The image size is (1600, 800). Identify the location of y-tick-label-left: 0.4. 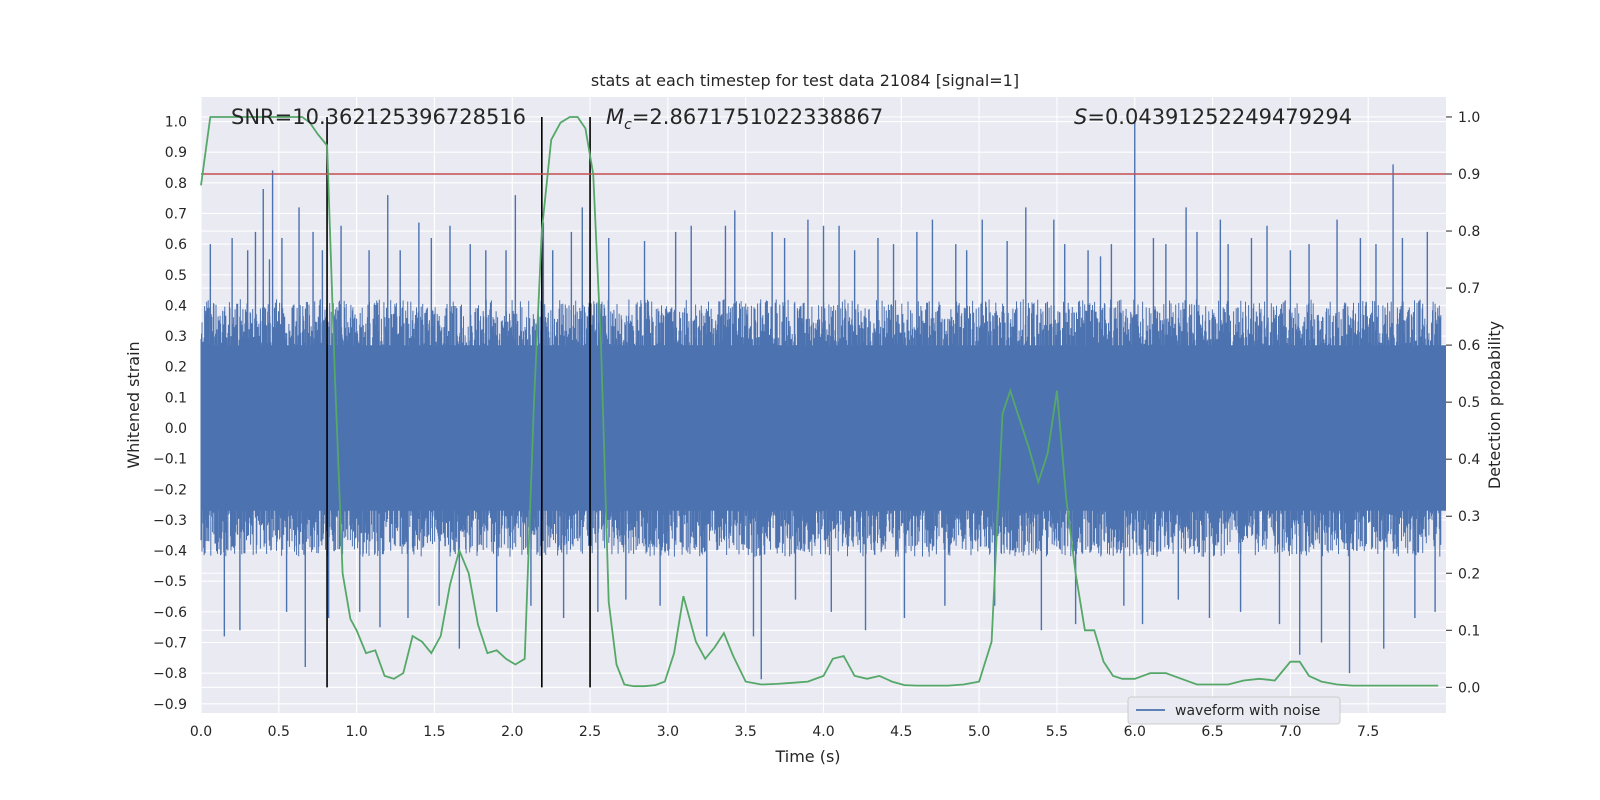
(176, 306).